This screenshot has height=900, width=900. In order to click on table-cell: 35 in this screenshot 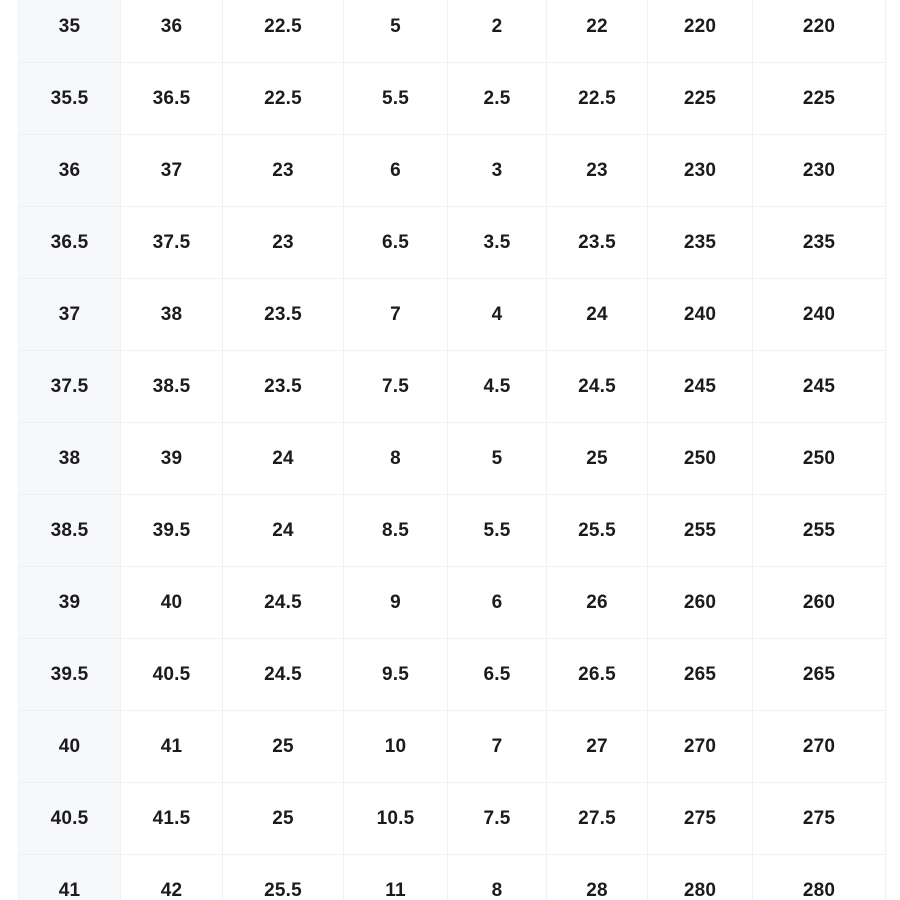, I will do `click(69, 31)`.